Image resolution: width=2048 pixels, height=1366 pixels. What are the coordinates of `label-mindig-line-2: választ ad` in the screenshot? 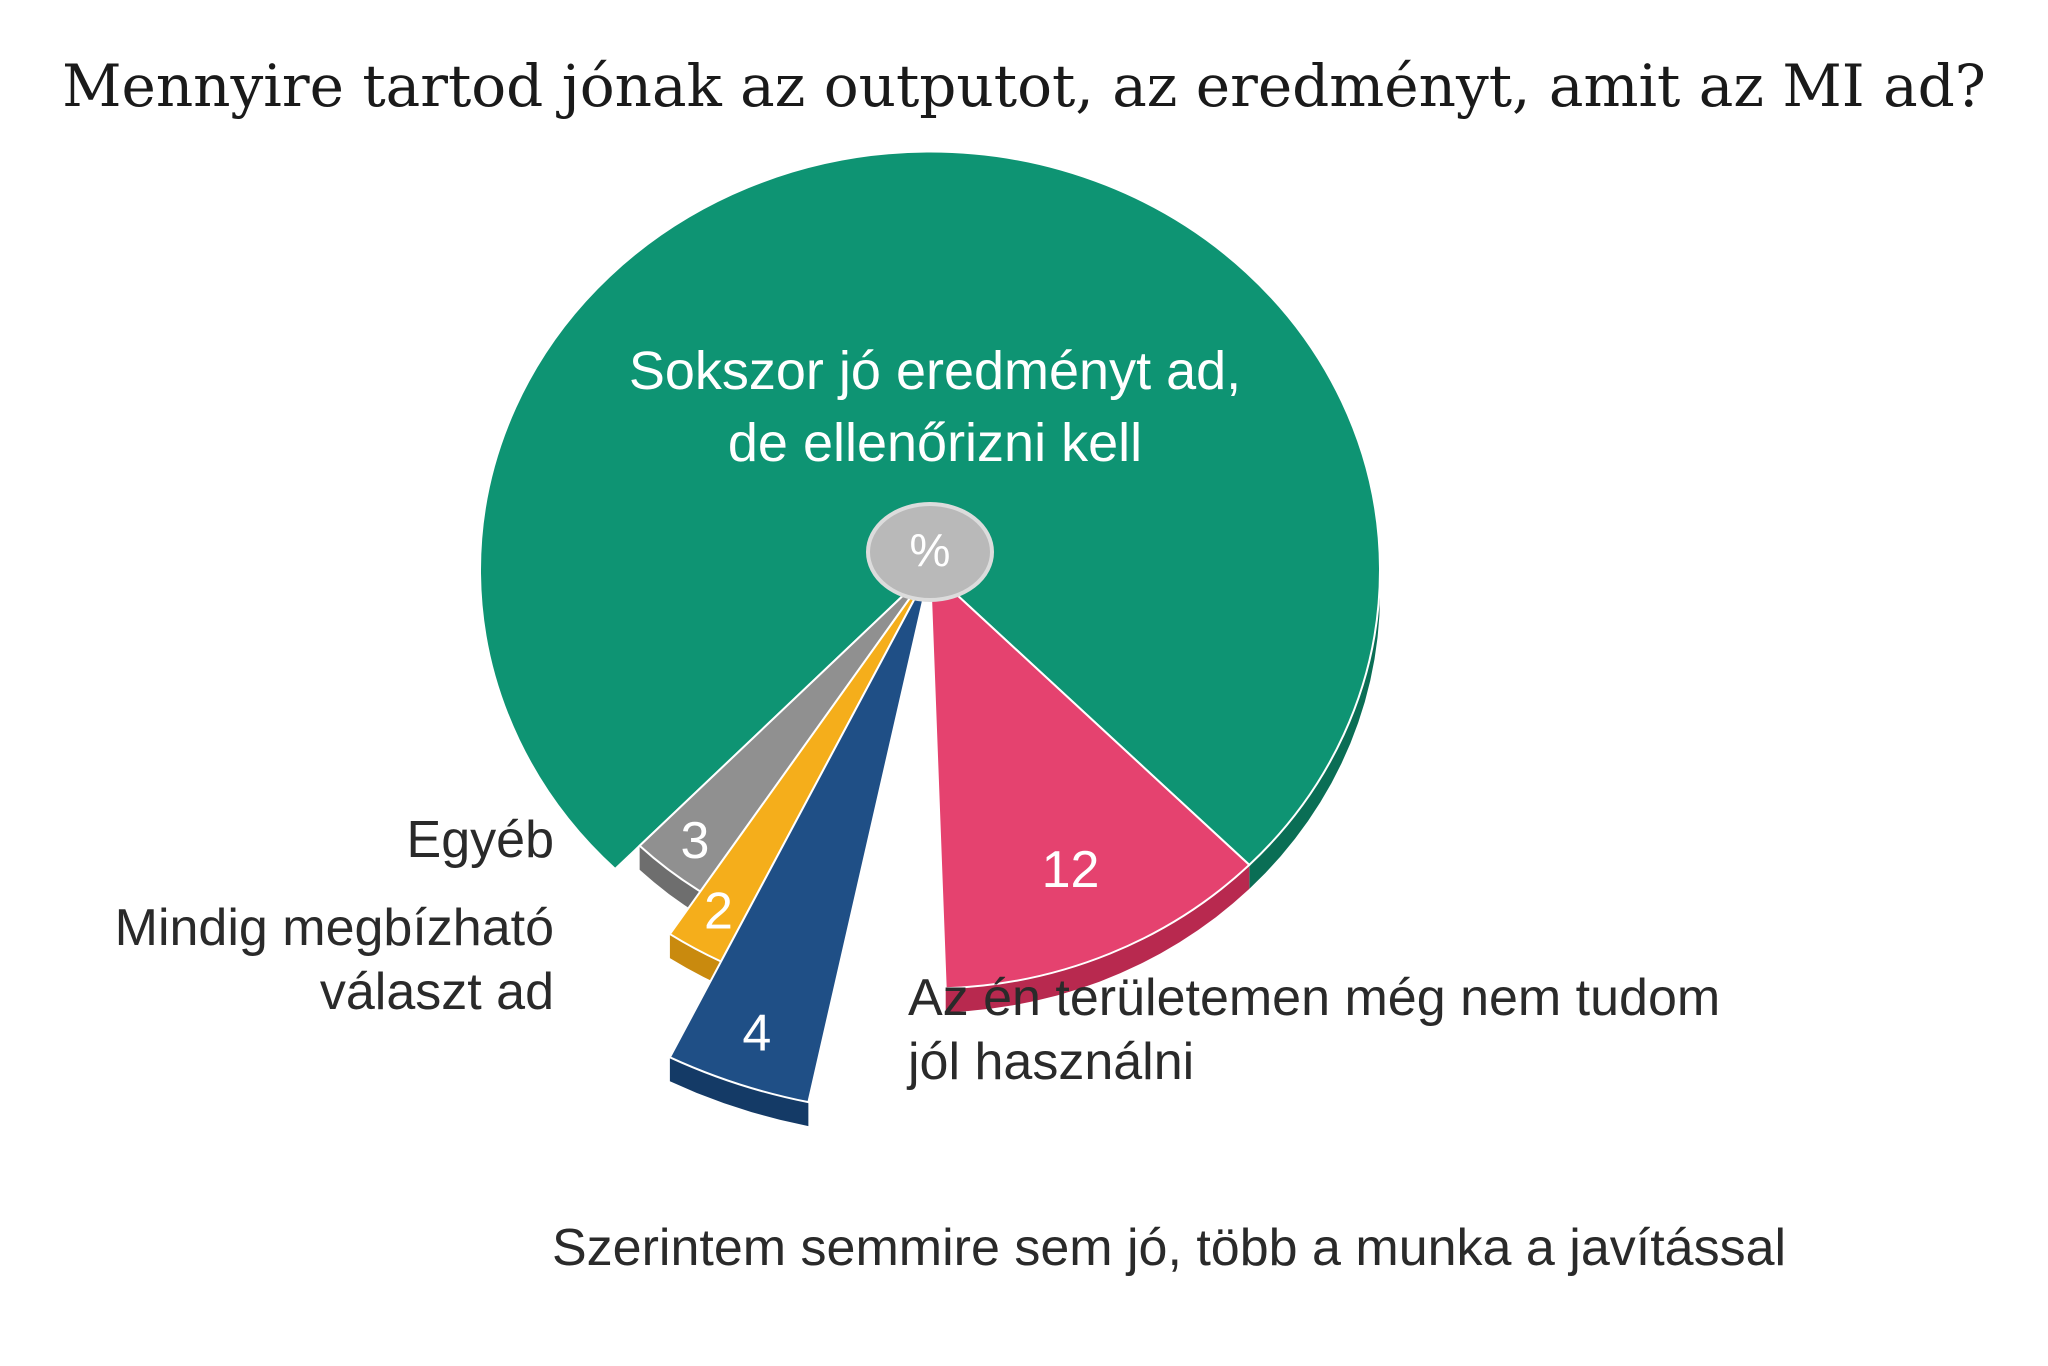 It's located at (436, 992).